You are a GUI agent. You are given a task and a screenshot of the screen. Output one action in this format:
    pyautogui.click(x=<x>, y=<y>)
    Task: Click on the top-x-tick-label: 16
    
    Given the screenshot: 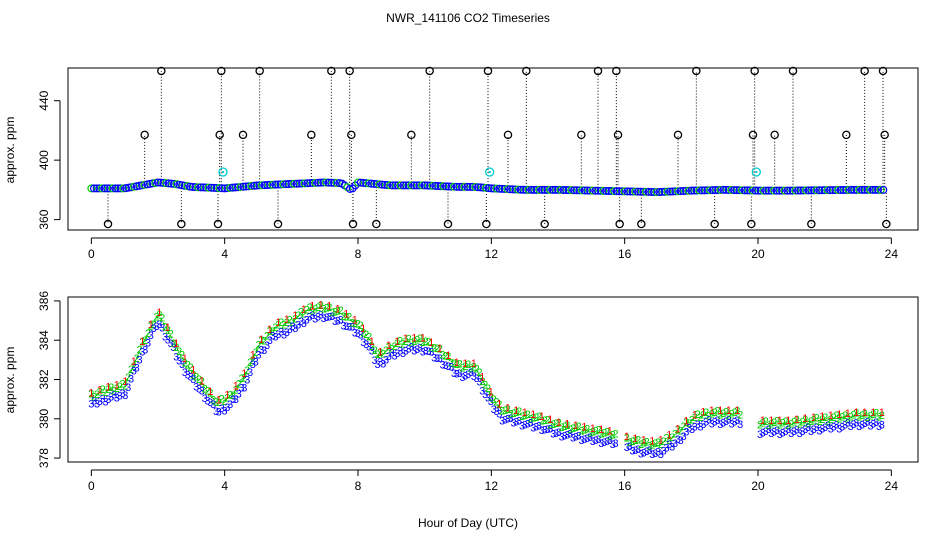 What is the action you would take?
    pyautogui.click(x=625, y=254)
    